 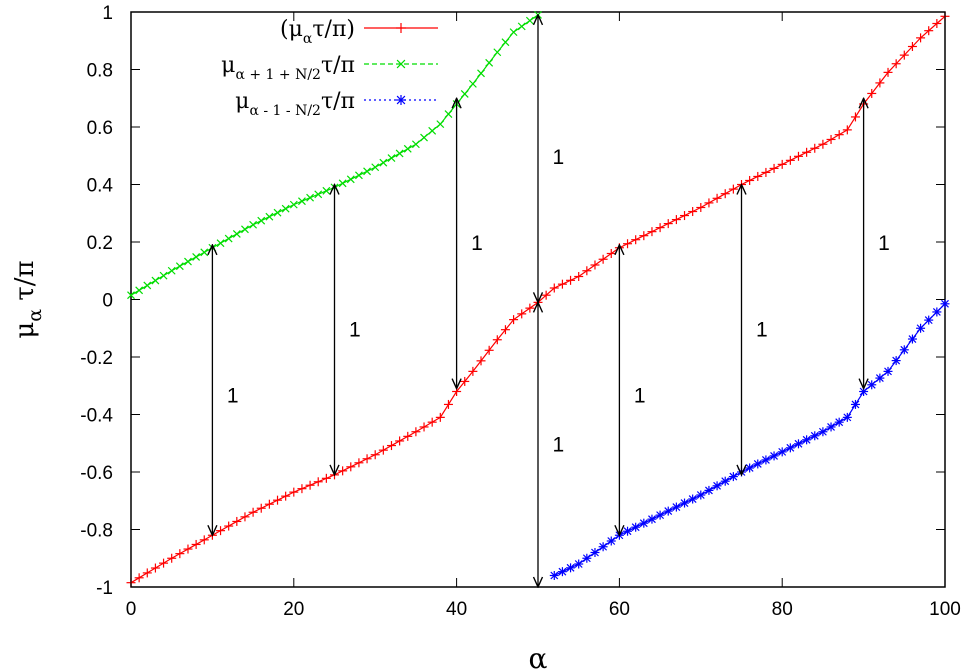 What do you see at coordinates (401, 100) in the screenshot?
I see `legend-swatch` at bounding box center [401, 100].